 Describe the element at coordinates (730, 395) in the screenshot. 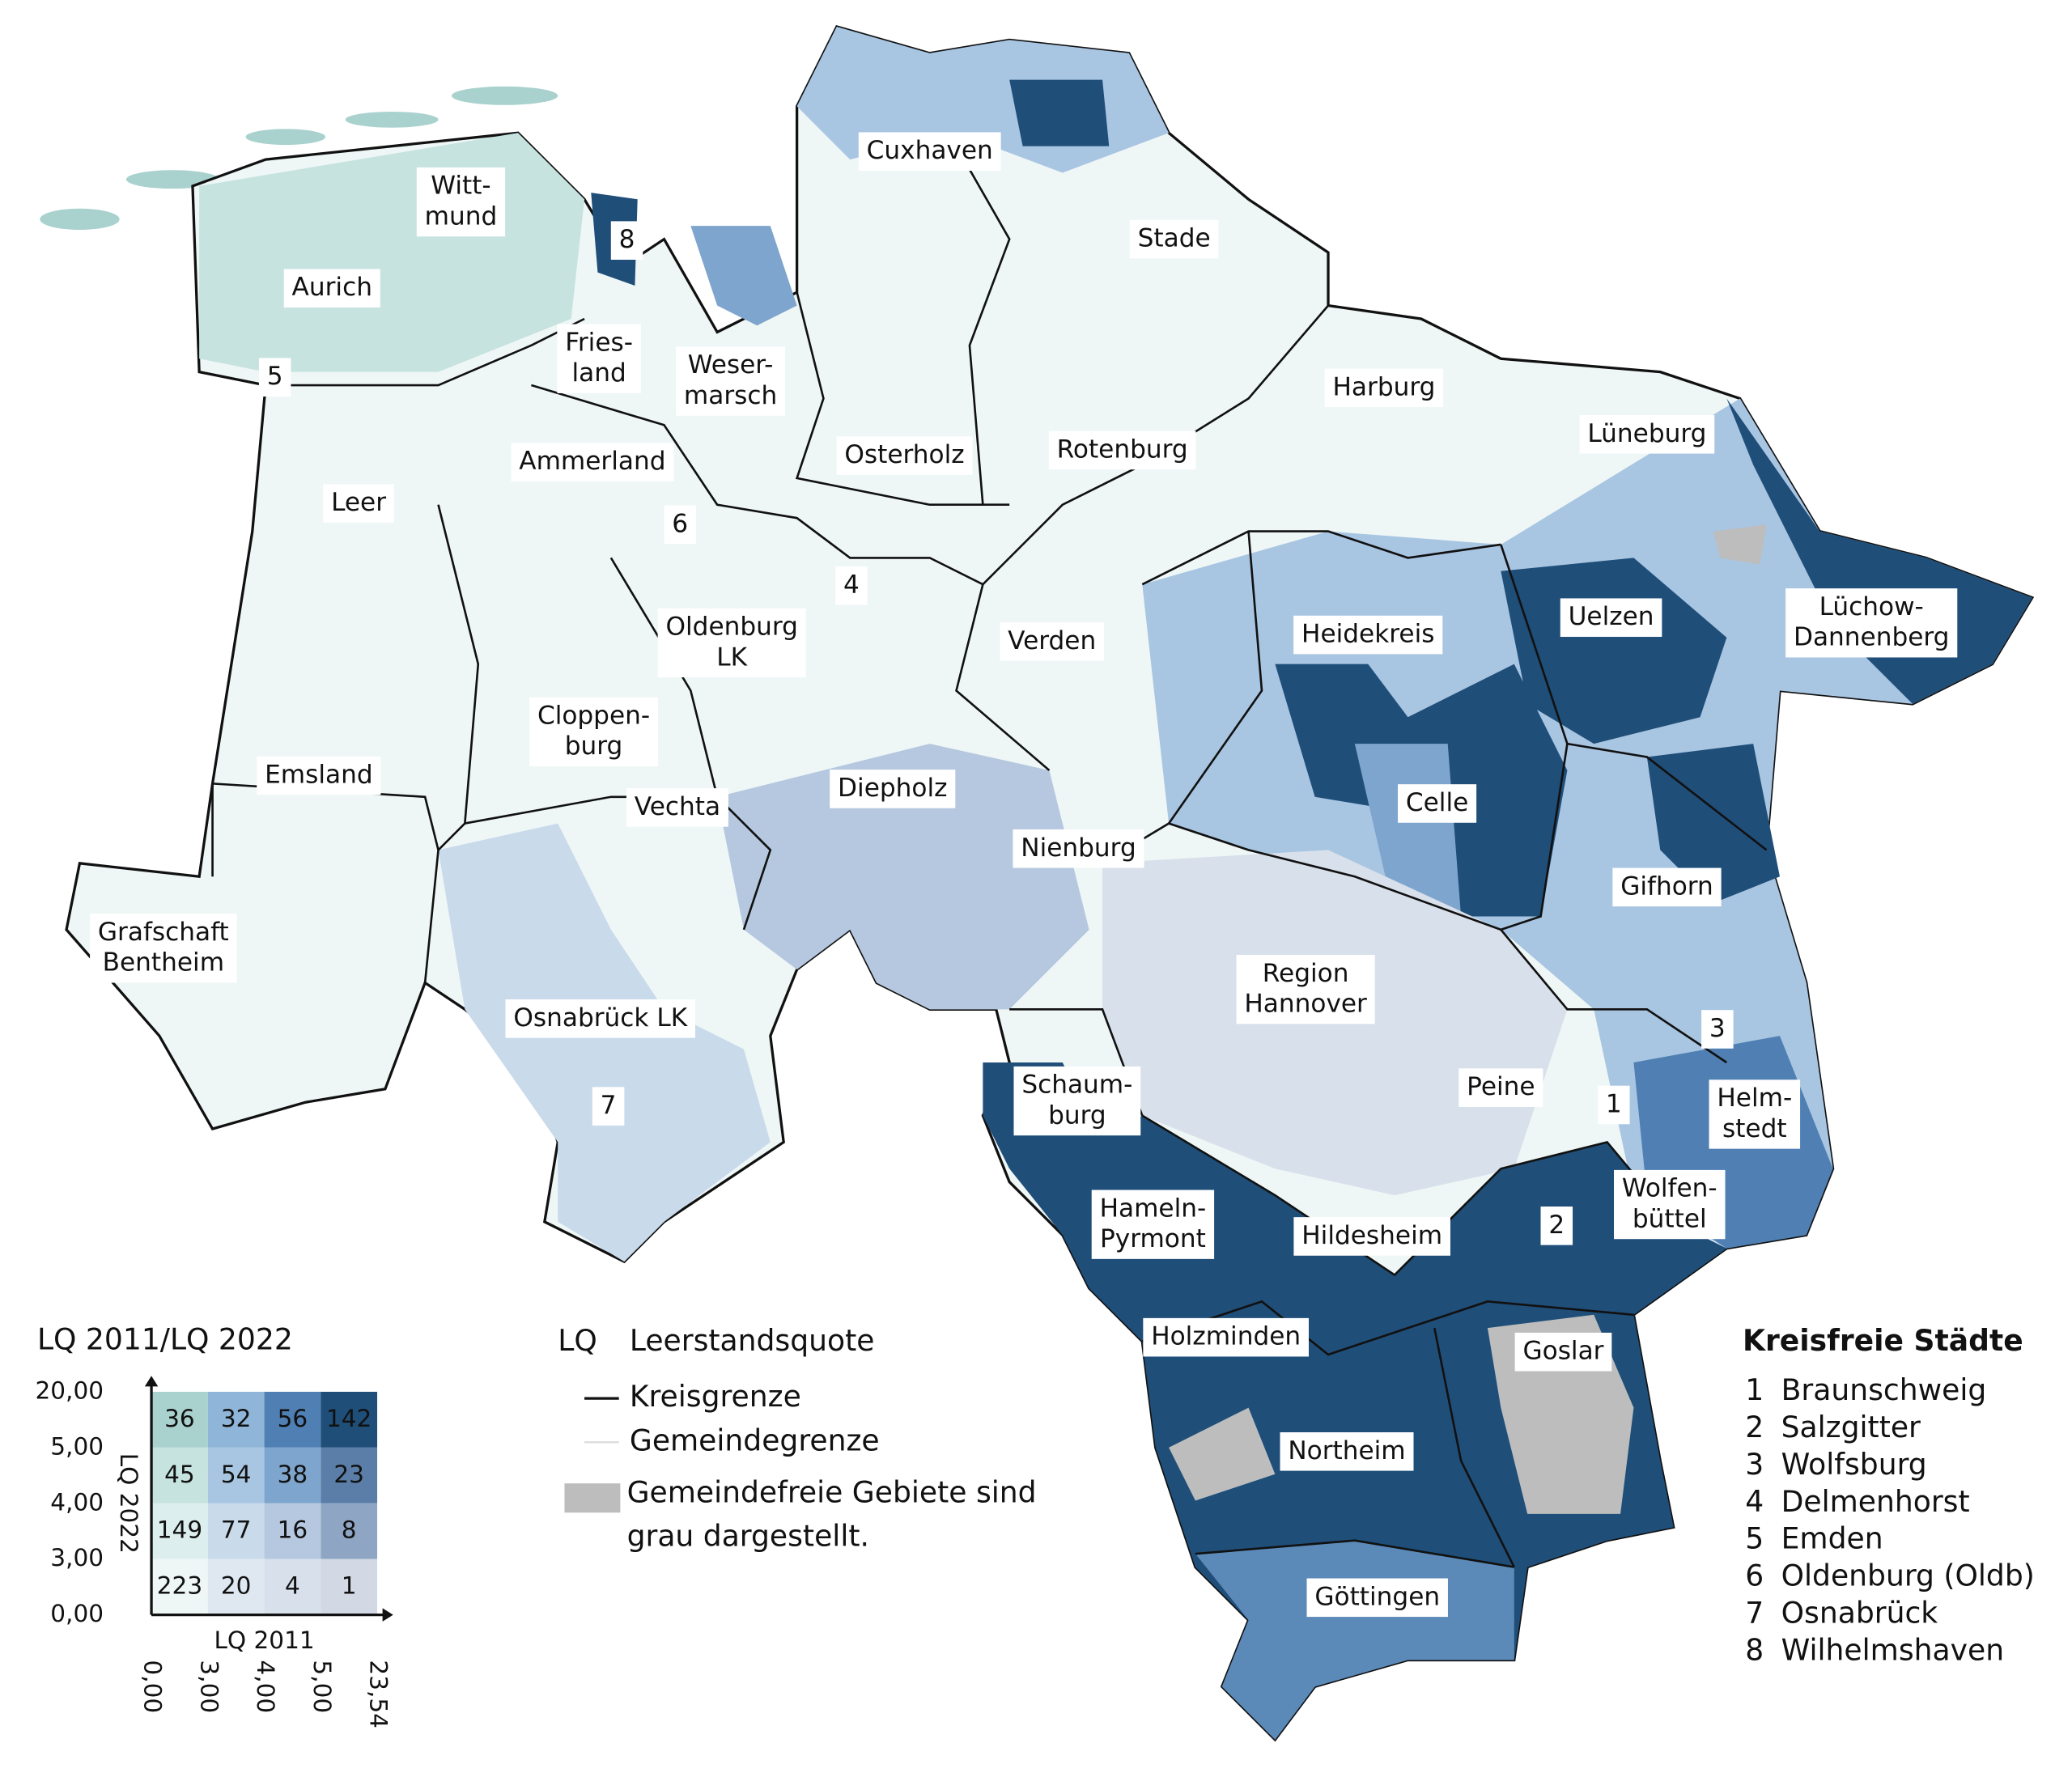

I see `label-text: marsch` at that location.